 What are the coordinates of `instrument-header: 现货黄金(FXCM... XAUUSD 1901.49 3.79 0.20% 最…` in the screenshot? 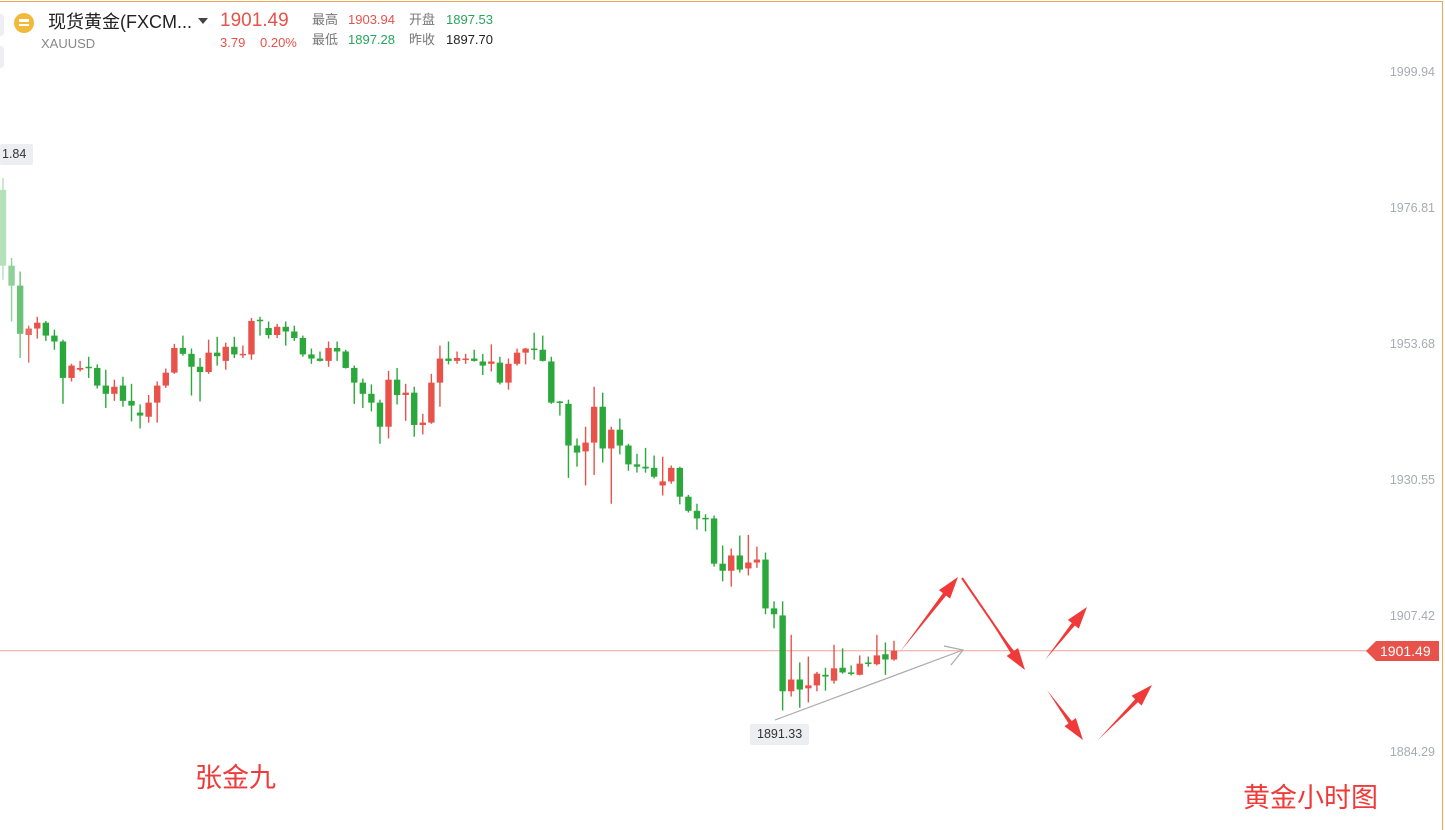 It's located at (264, 30).